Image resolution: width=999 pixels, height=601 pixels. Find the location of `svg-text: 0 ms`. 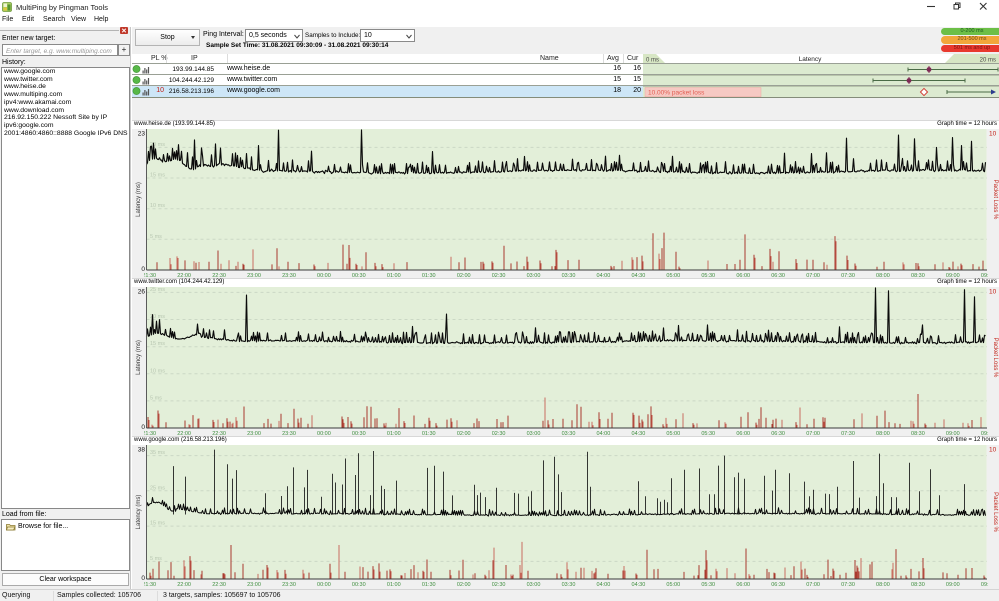

svg-text: 0 ms is located at coordinates (652, 60).